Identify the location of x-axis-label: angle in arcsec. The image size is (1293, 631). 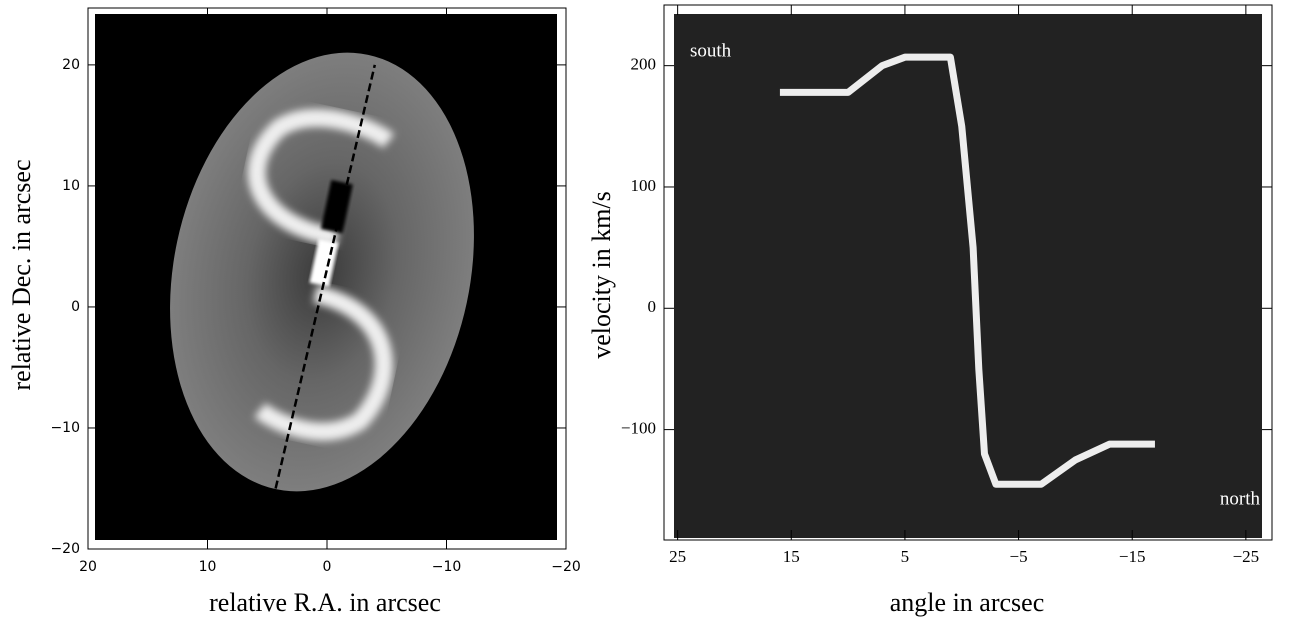
(967, 602).